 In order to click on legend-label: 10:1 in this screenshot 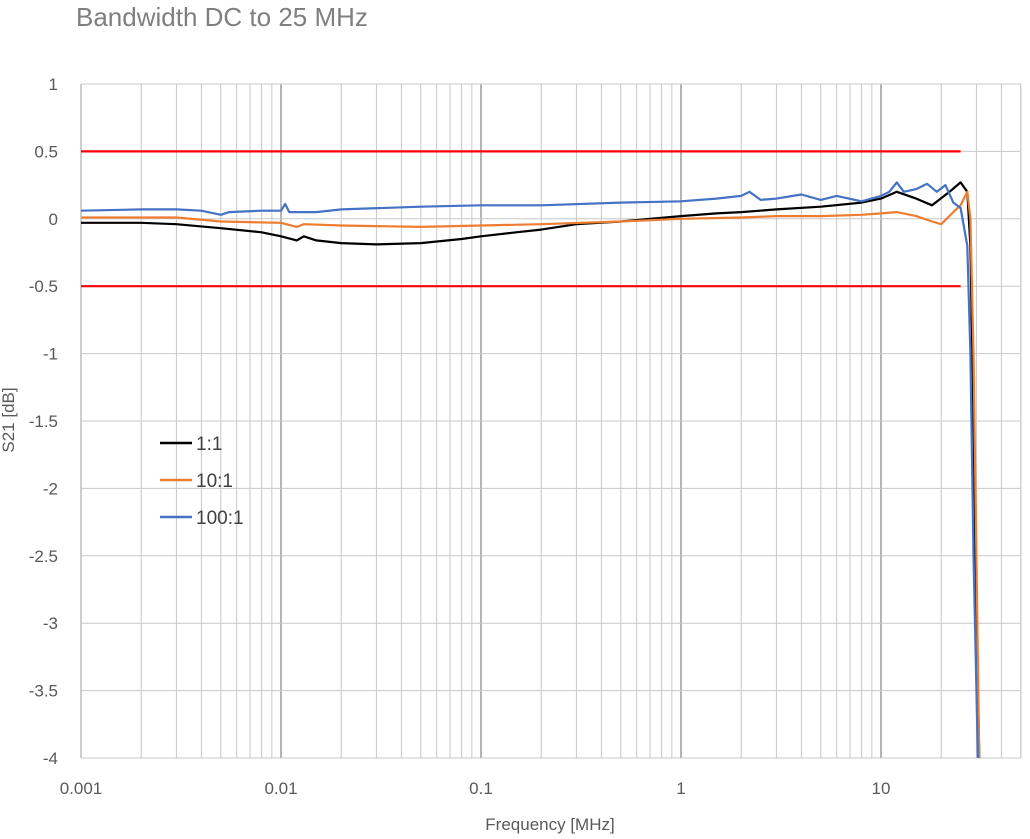, I will do `click(214, 481)`.